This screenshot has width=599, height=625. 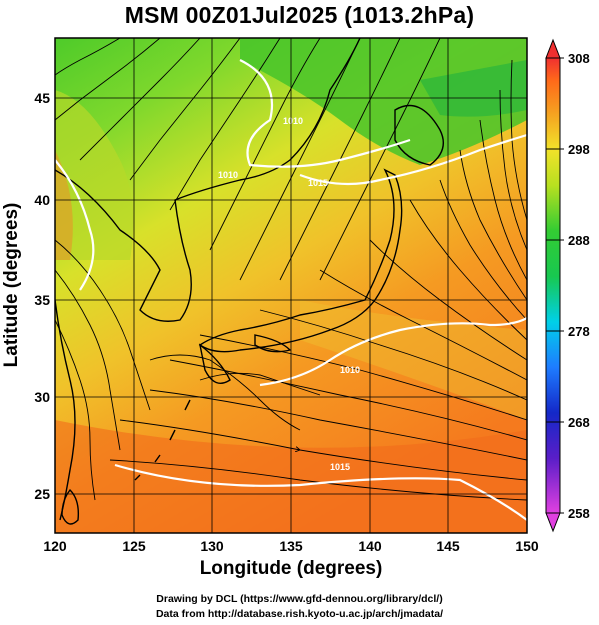 I want to click on x-tick-label: 145, so click(x=448, y=546).